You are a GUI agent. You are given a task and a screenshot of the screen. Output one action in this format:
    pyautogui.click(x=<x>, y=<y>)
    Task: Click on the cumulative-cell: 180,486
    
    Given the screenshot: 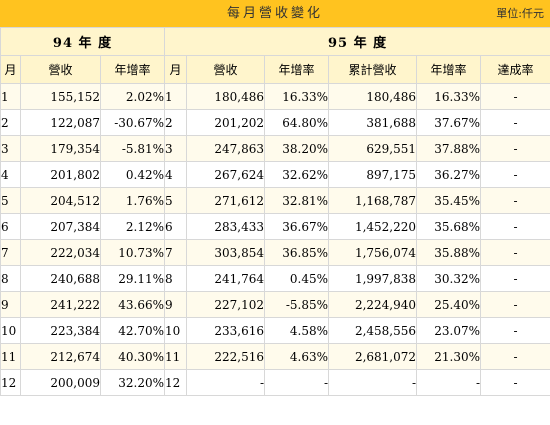 What is the action you would take?
    pyautogui.click(x=373, y=96)
    